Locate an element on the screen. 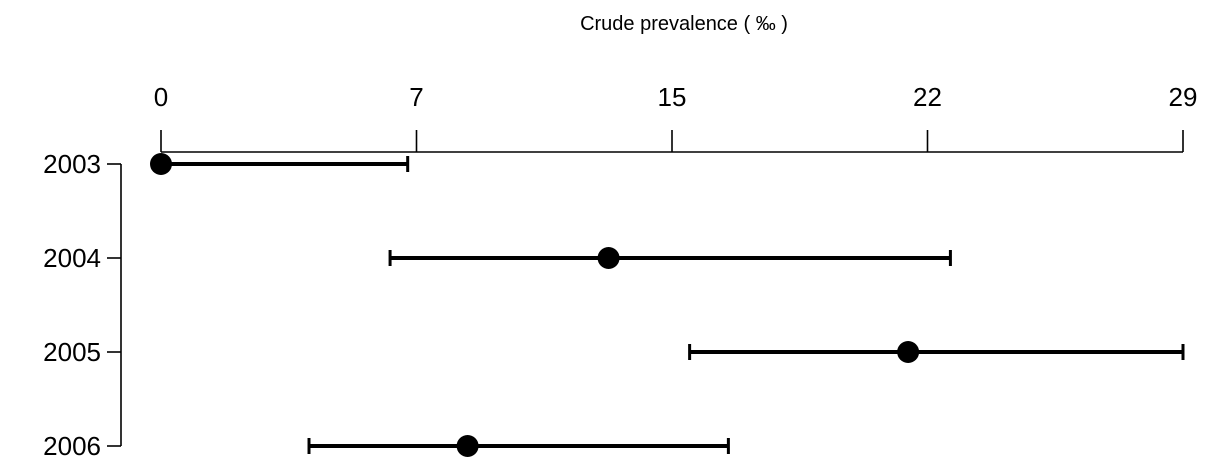 The width and height of the screenshot is (1208, 464). y-tick-label: 2006 is located at coordinates (72, 446).